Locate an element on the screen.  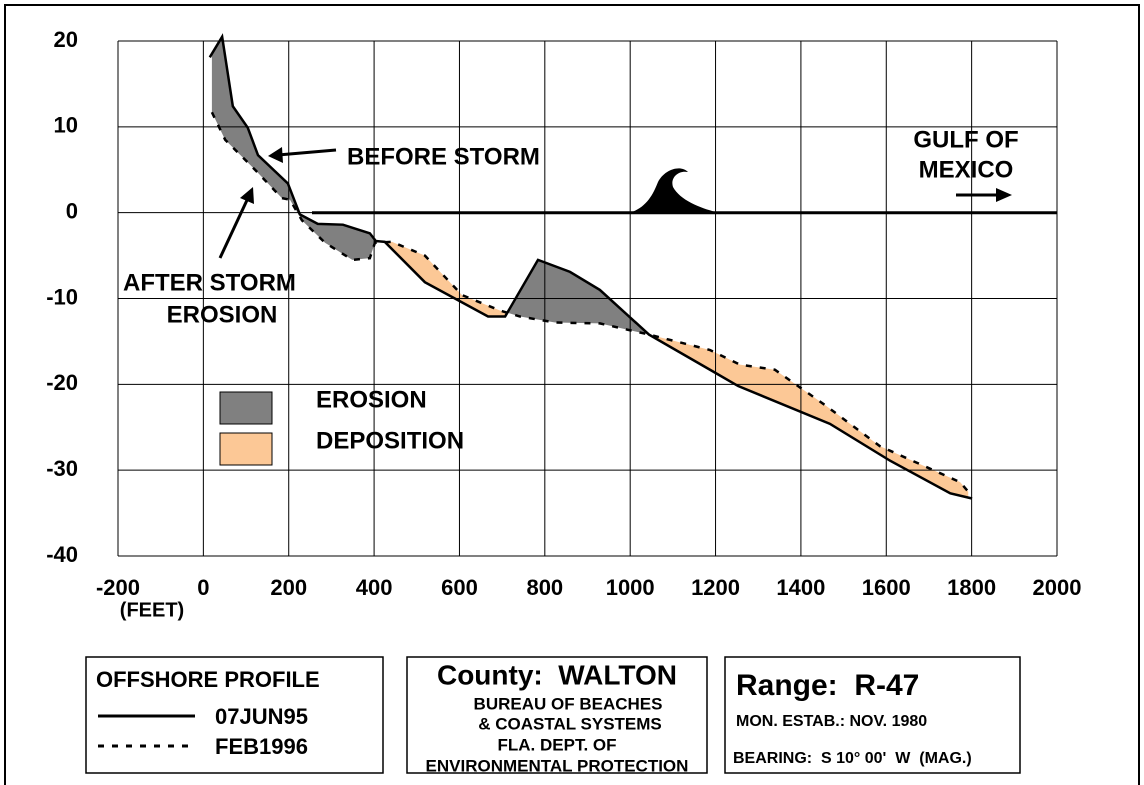
x-tick-label: 1000 is located at coordinates (630, 587).